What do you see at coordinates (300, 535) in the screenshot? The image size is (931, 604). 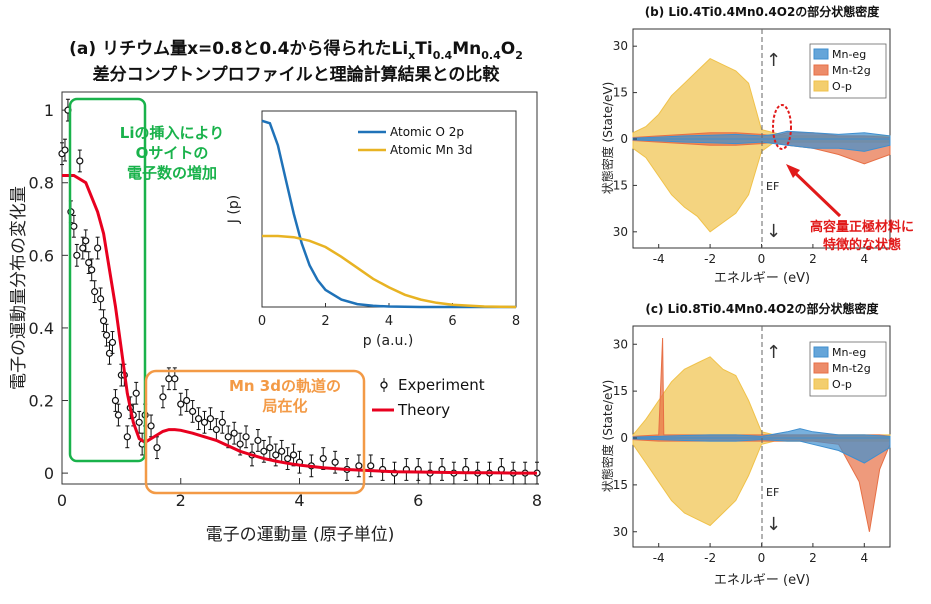 I see `panel-a-xlabel: 電子の運動量 (原子単位)` at bounding box center [300, 535].